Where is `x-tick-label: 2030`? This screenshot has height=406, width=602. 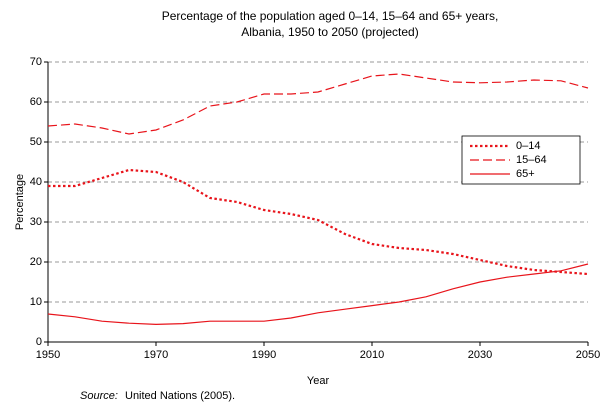
x-tick-label: 2030 is located at coordinates (480, 355).